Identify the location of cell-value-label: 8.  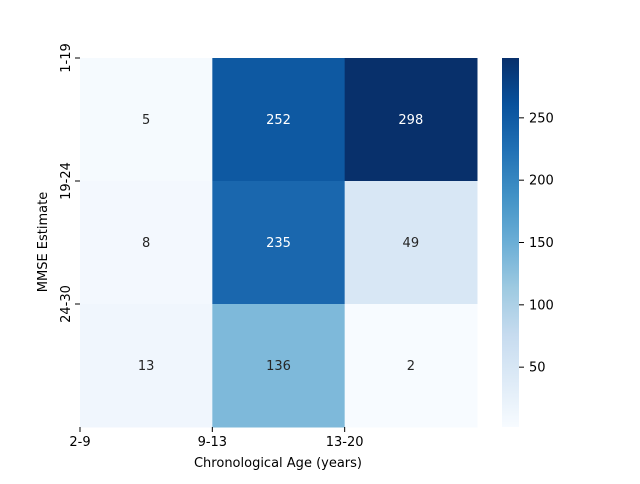
(146, 243).